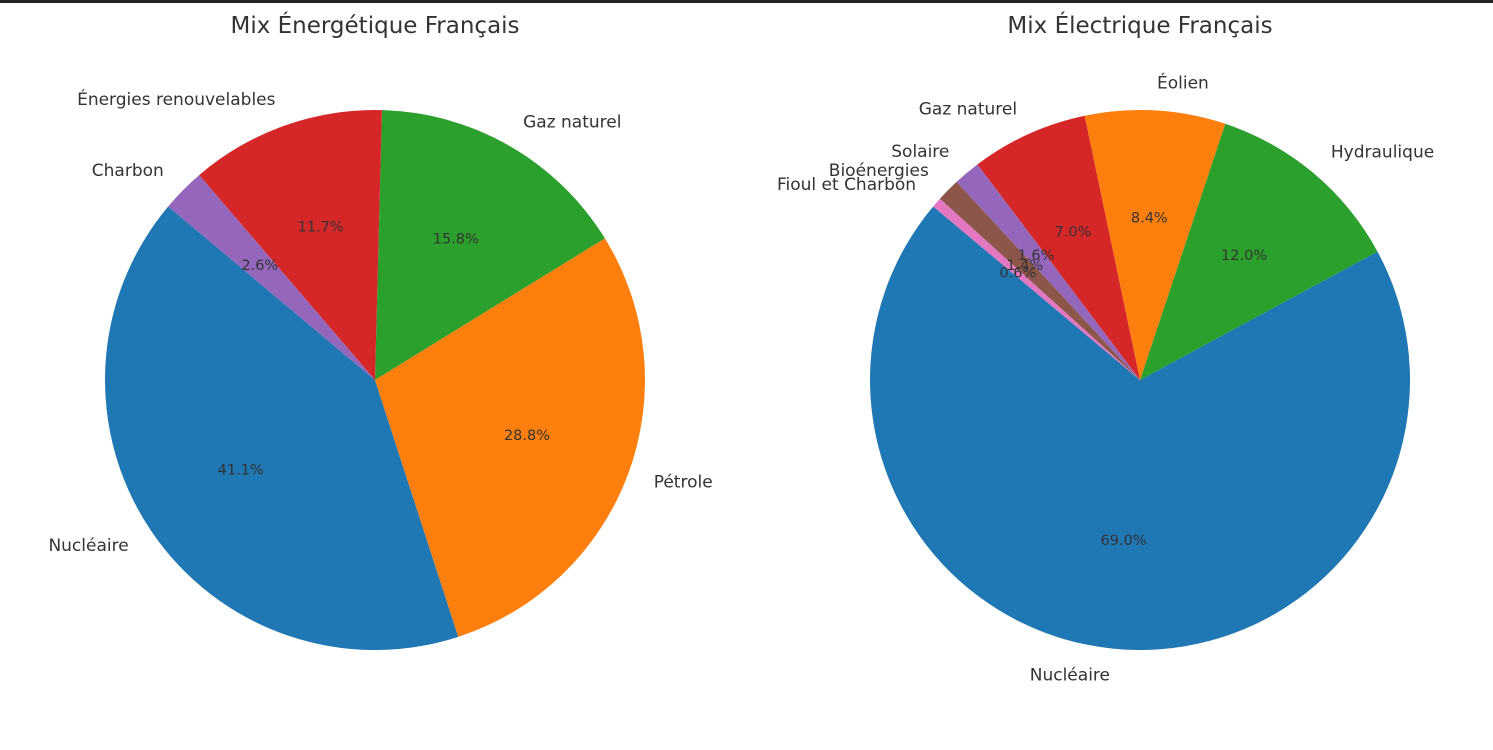 This screenshot has width=1493, height=750. Describe the element at coordinates (1073, 233) in the screenshot. I see `percent-label-gaz-naturel: 7.0%` at that location.